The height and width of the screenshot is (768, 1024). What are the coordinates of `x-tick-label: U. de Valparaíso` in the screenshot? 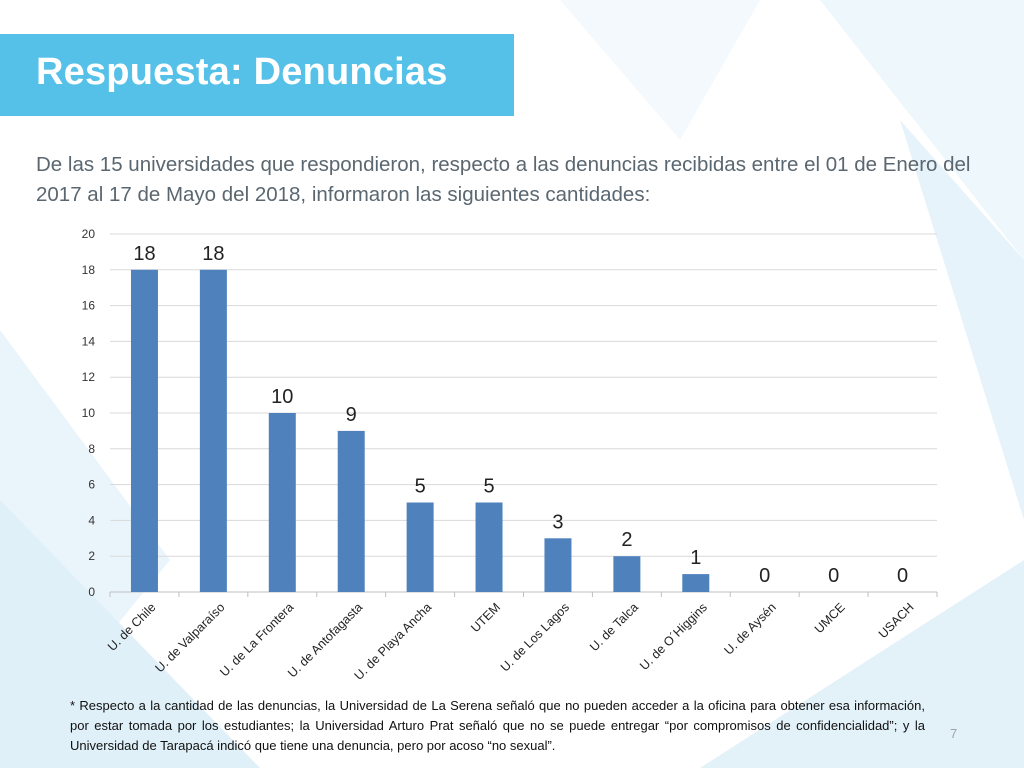 It's located at (189, 637).